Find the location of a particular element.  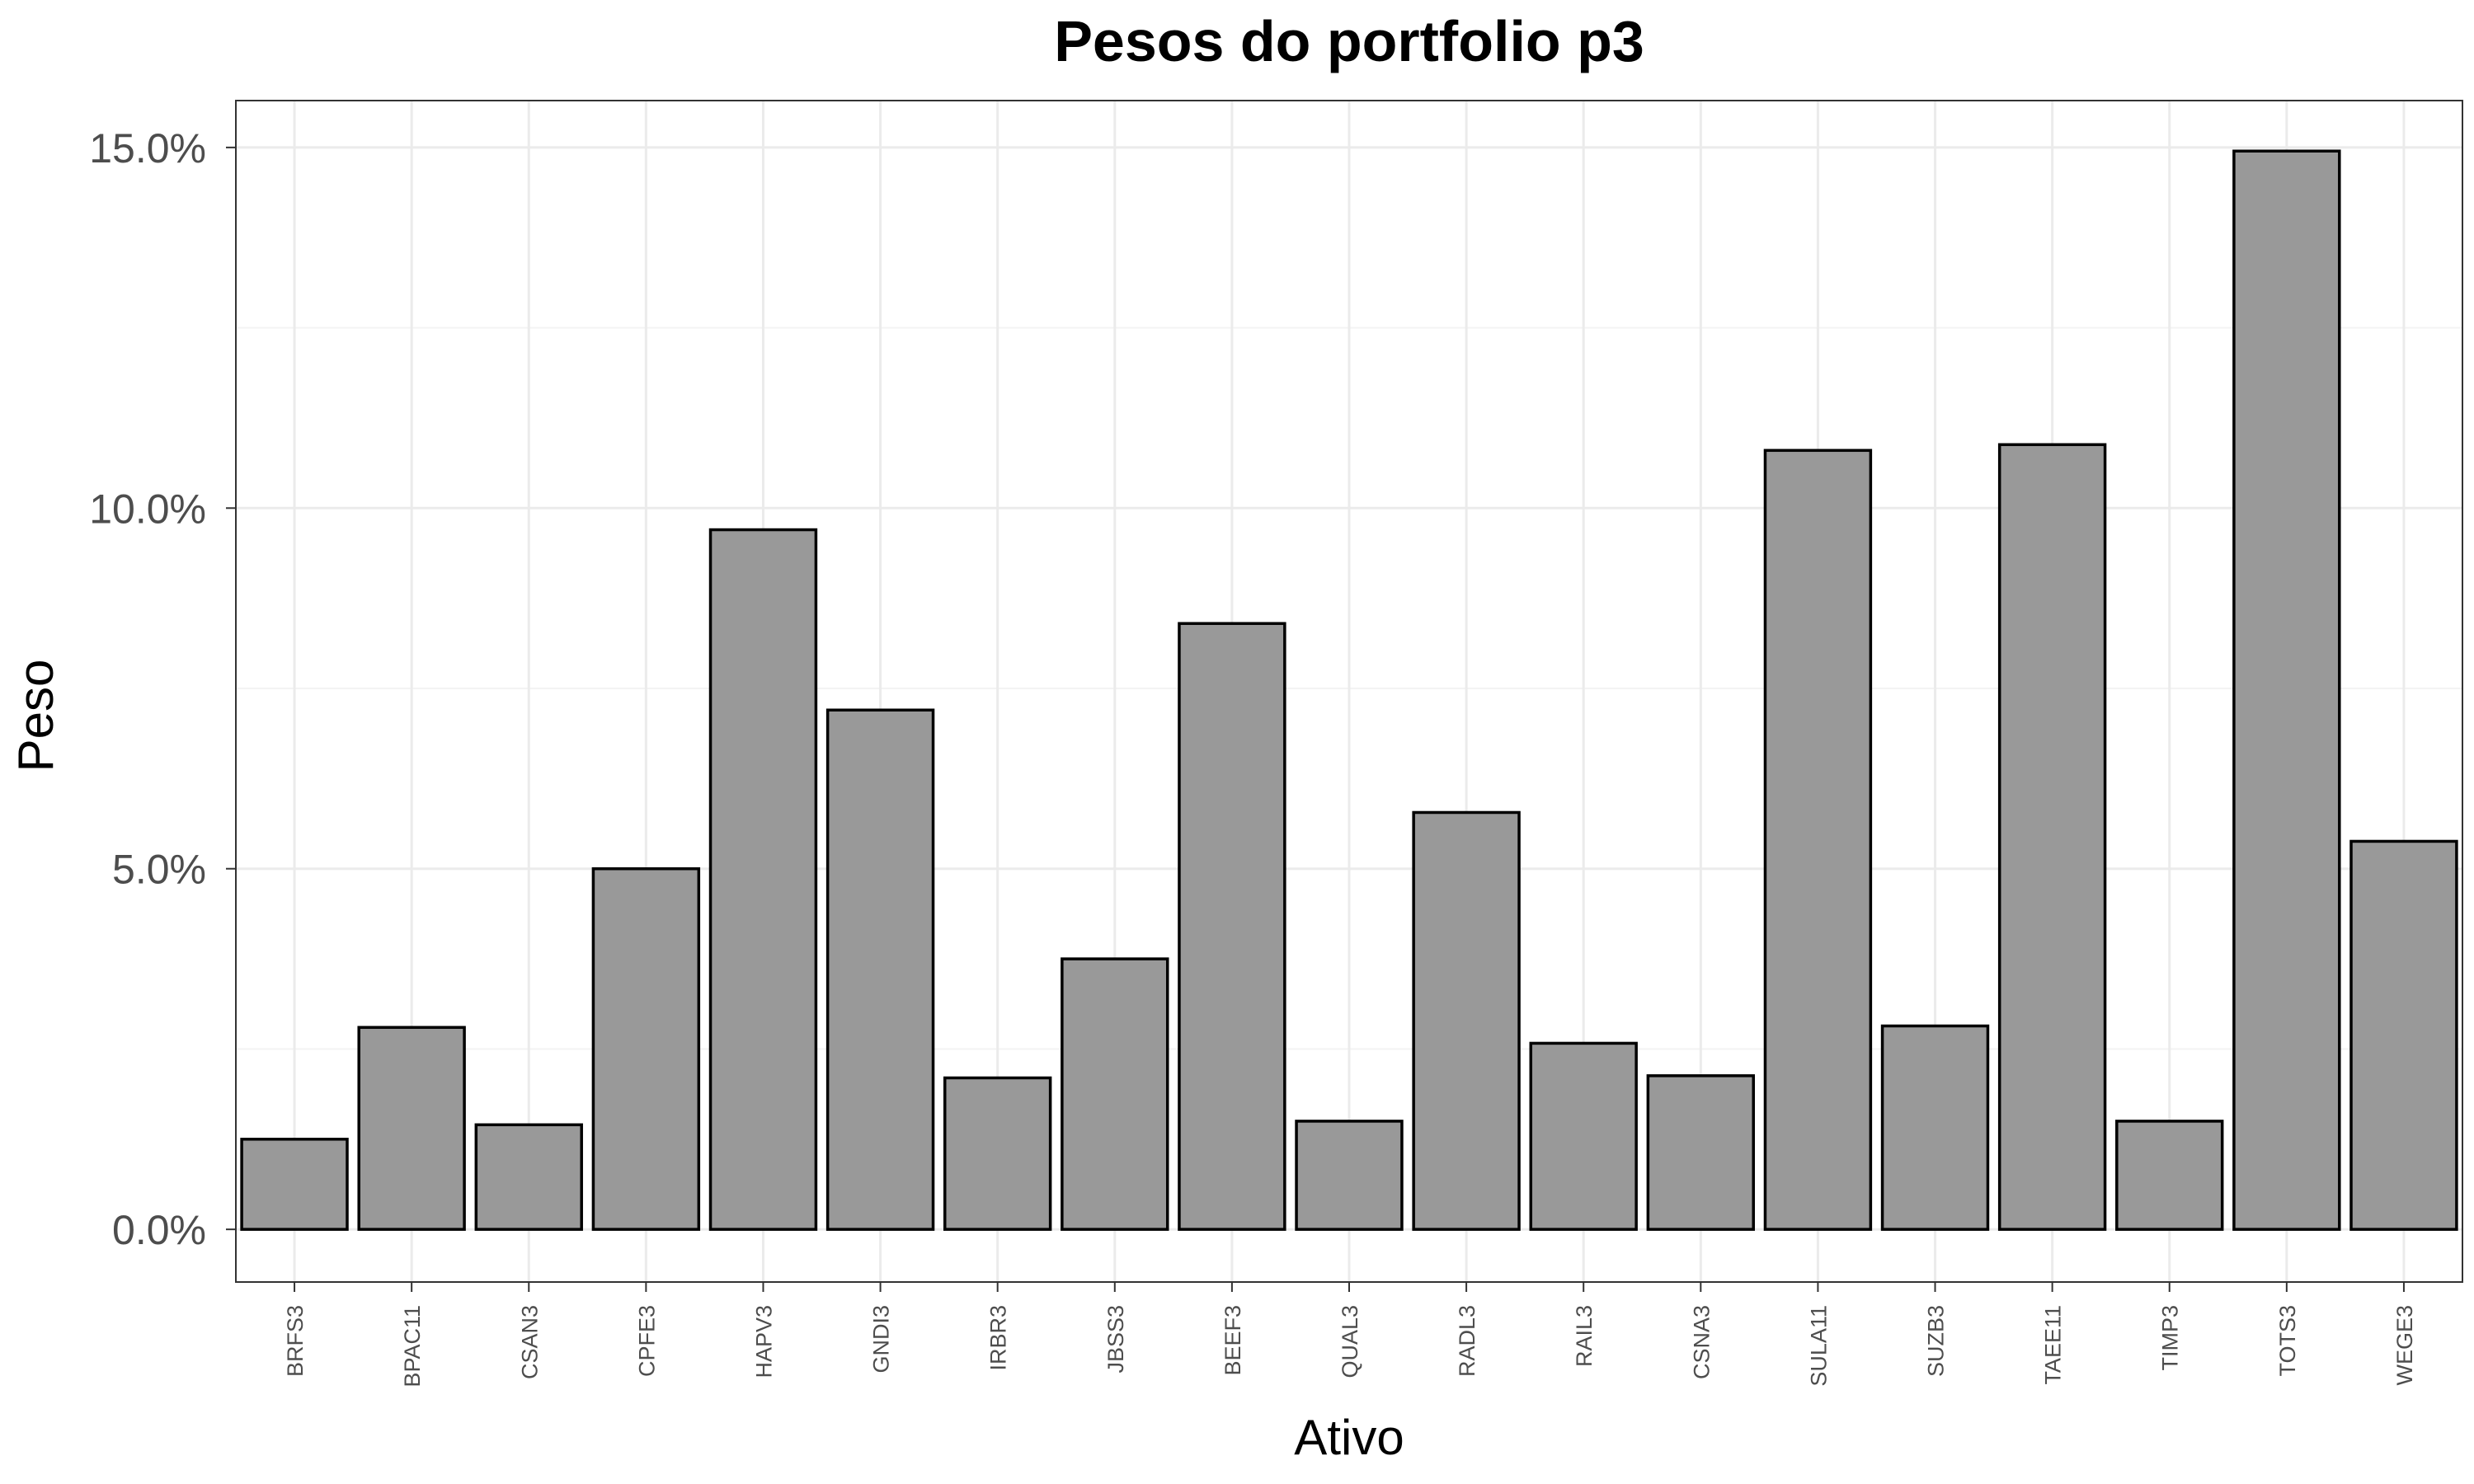

x-tick-label: BPAC11 is located at coordinates (412, 1346).